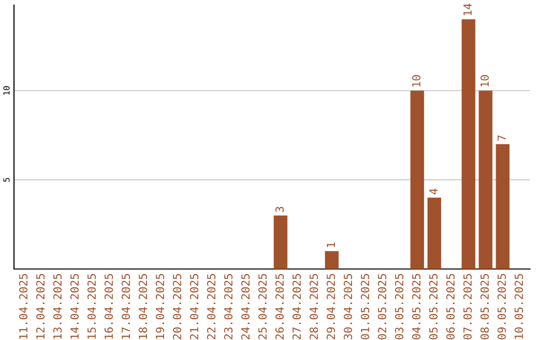 This screenshot has width=540, height=340. What do you see at coordinates (348, 307) in the screenshot?
I see `x-tick-label: 30.04.2025` at bounding box center [348, 307].